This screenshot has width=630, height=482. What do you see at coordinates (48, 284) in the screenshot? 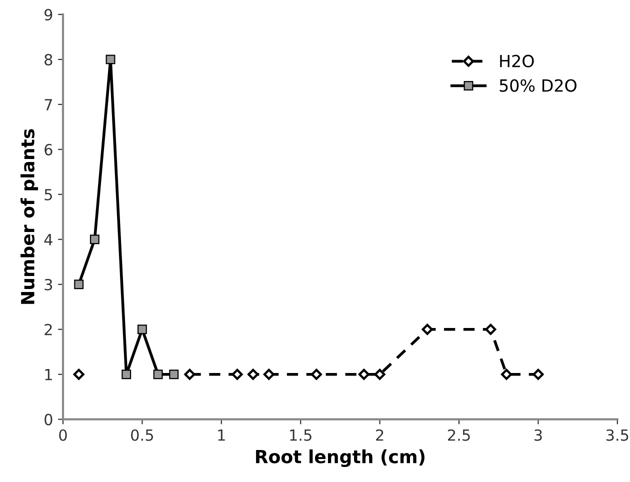
I see `y-tick-label: 3` at bounding box center [48, 284].